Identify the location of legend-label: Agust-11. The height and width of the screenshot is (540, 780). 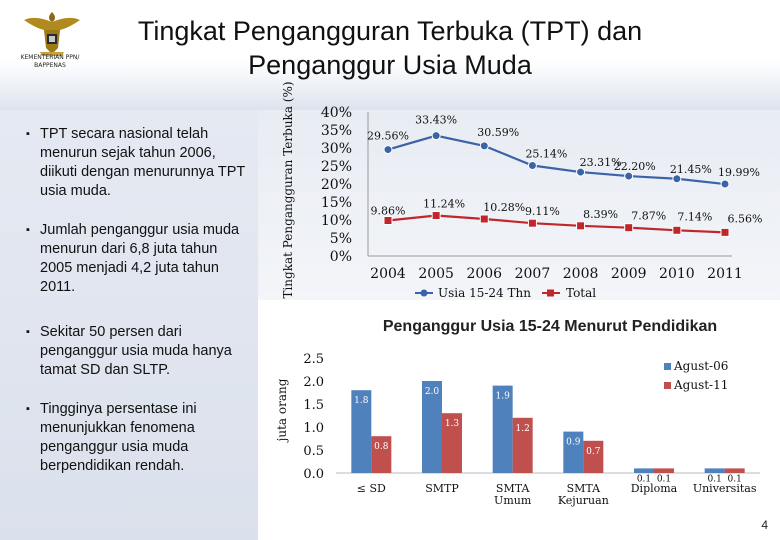
(700, 385).